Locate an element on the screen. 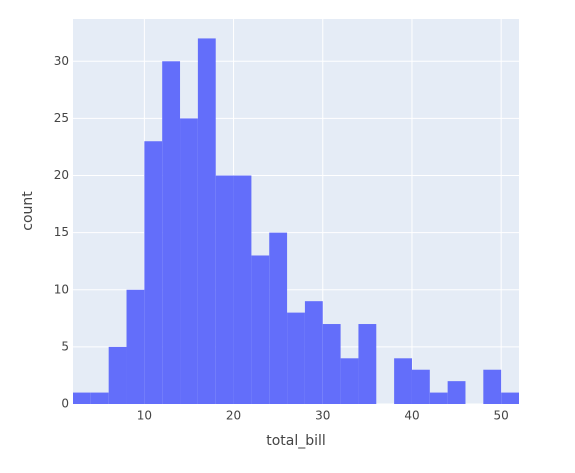  y-axis-title: count is located at coordinates (28, 211).